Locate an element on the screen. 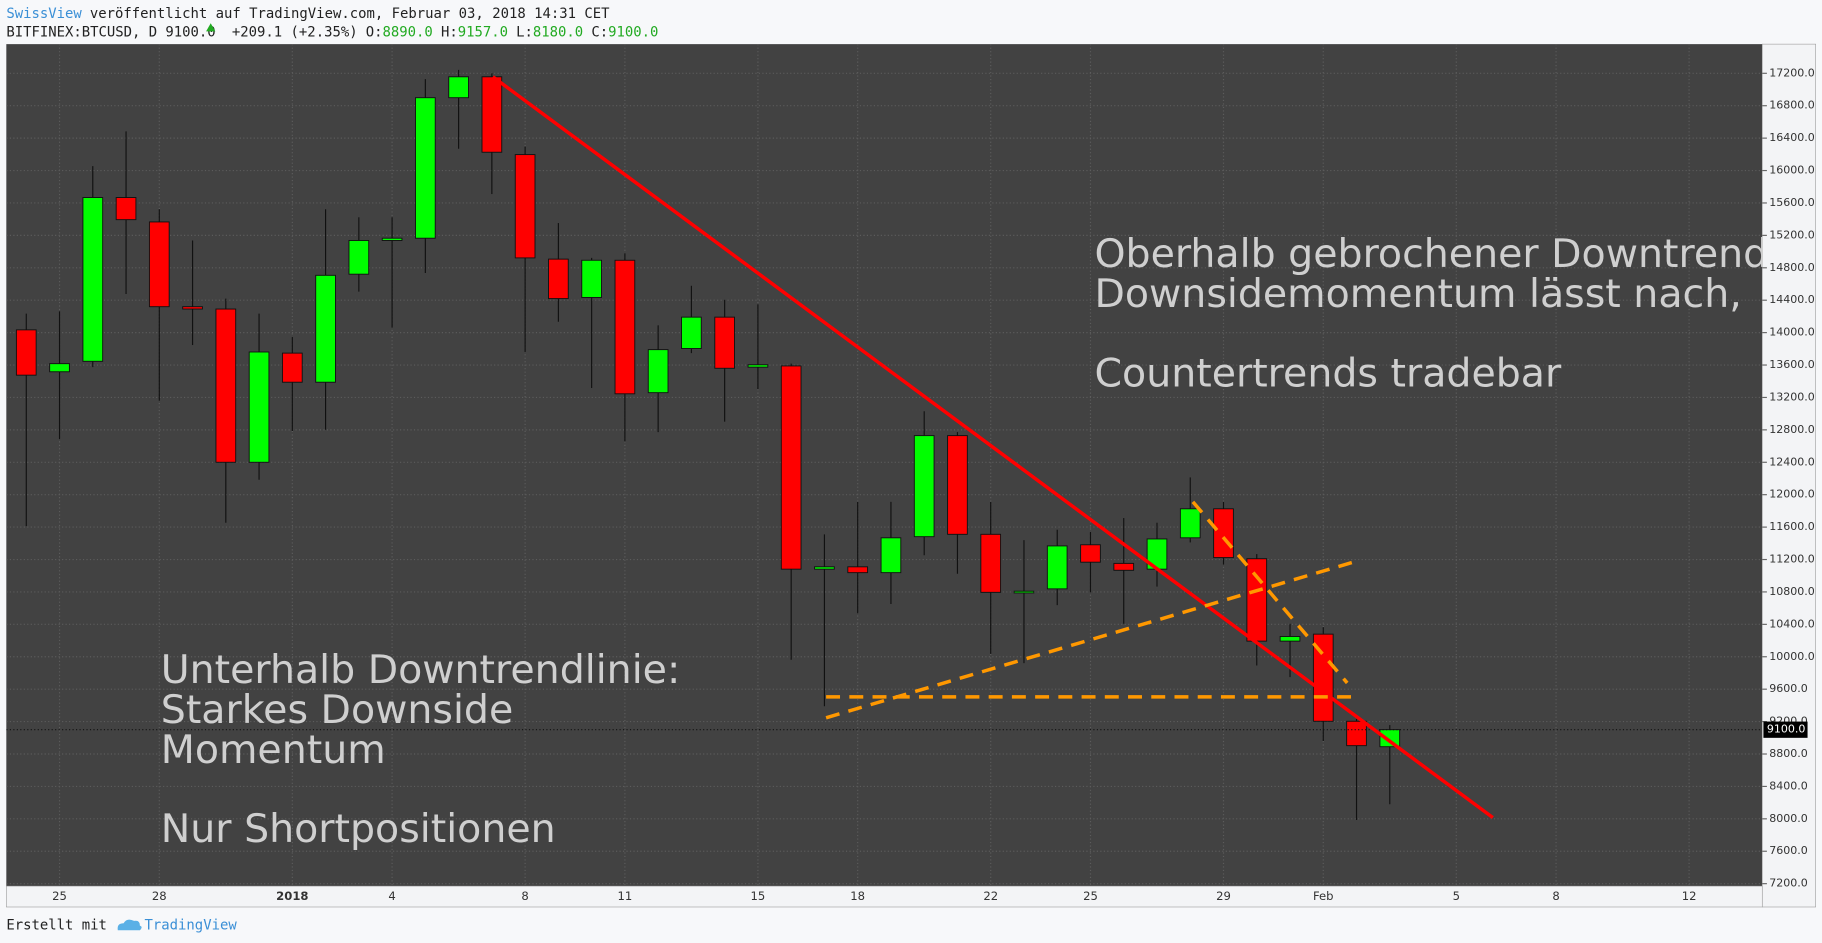  x-tick-label: 2018 is located at coordinates (292, 896).